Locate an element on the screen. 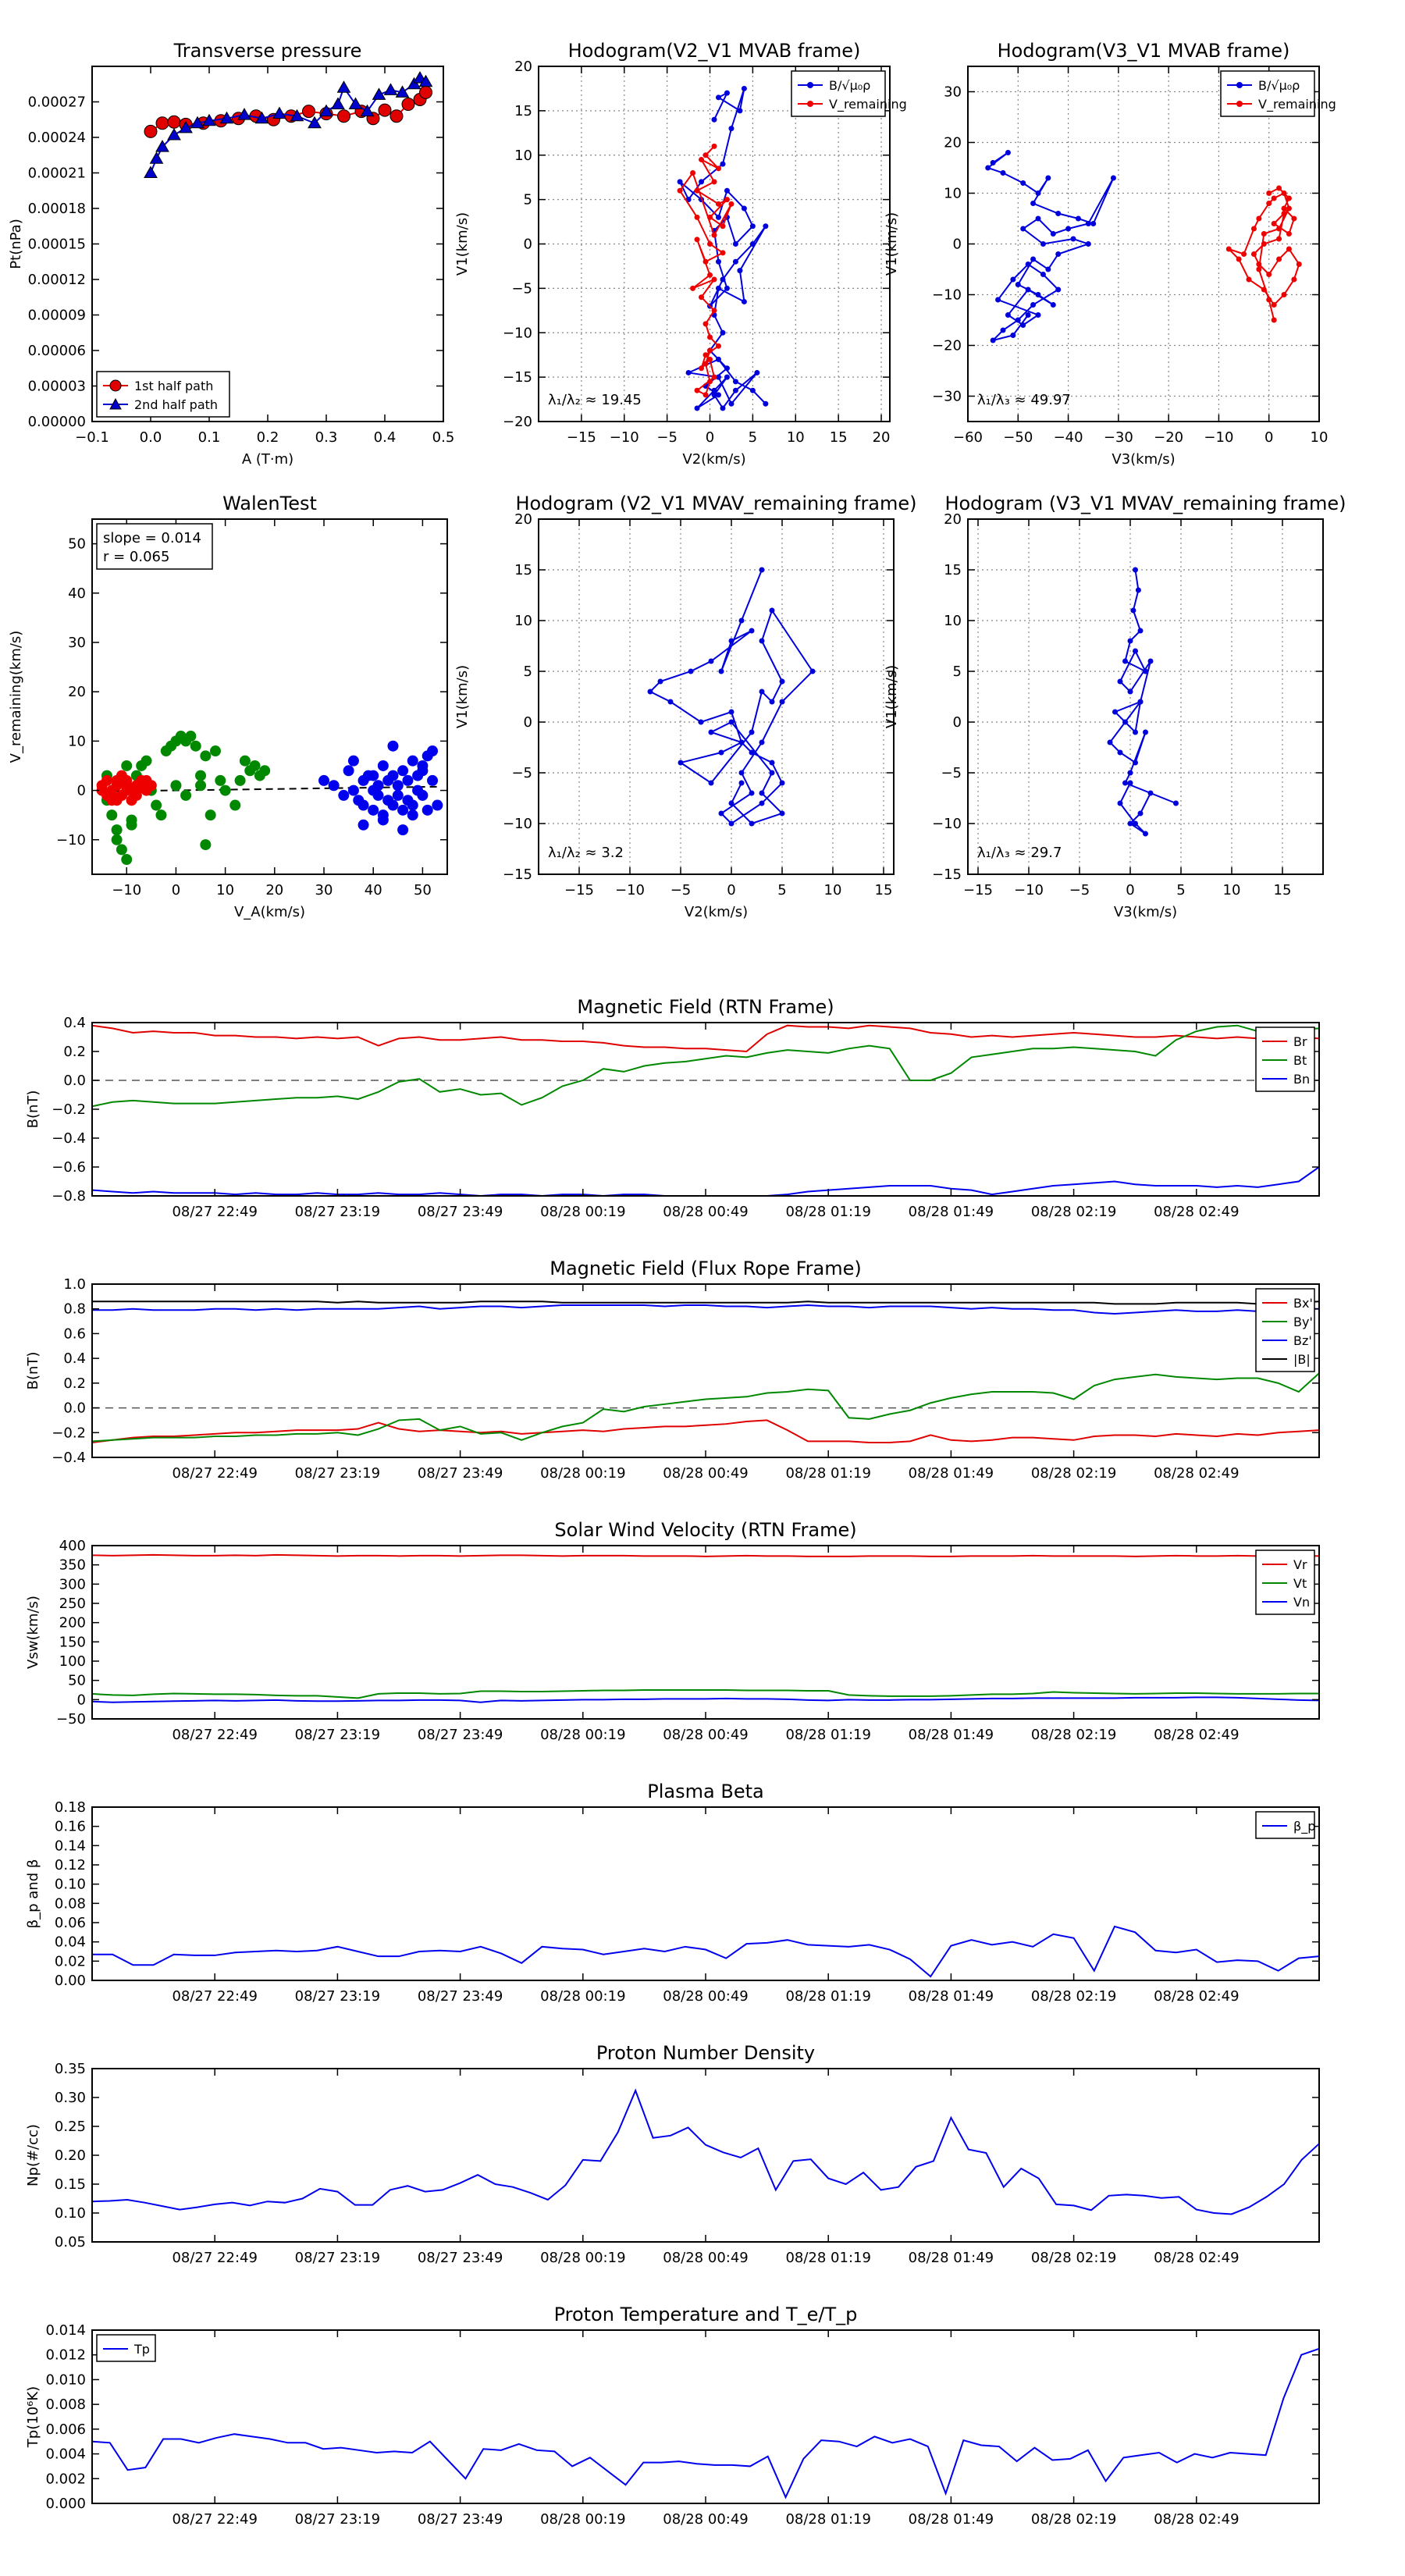  legend-label: Br is located at coordinates (1300, 1041).